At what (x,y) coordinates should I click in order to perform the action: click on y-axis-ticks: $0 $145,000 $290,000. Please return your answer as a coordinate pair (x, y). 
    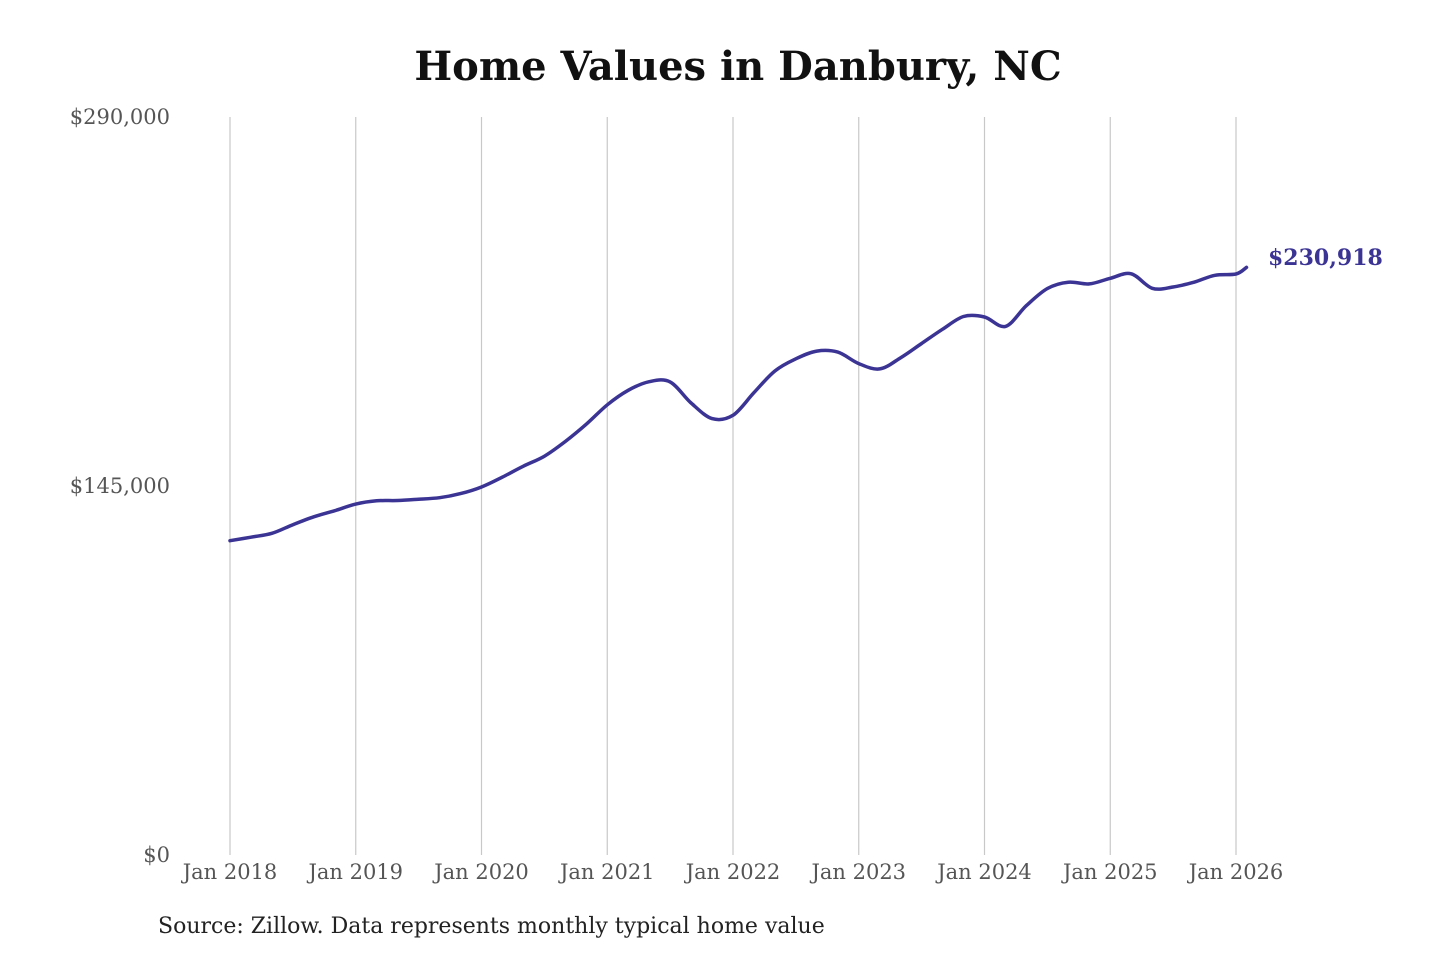
    Looking at the image, I should click on (120, 486).